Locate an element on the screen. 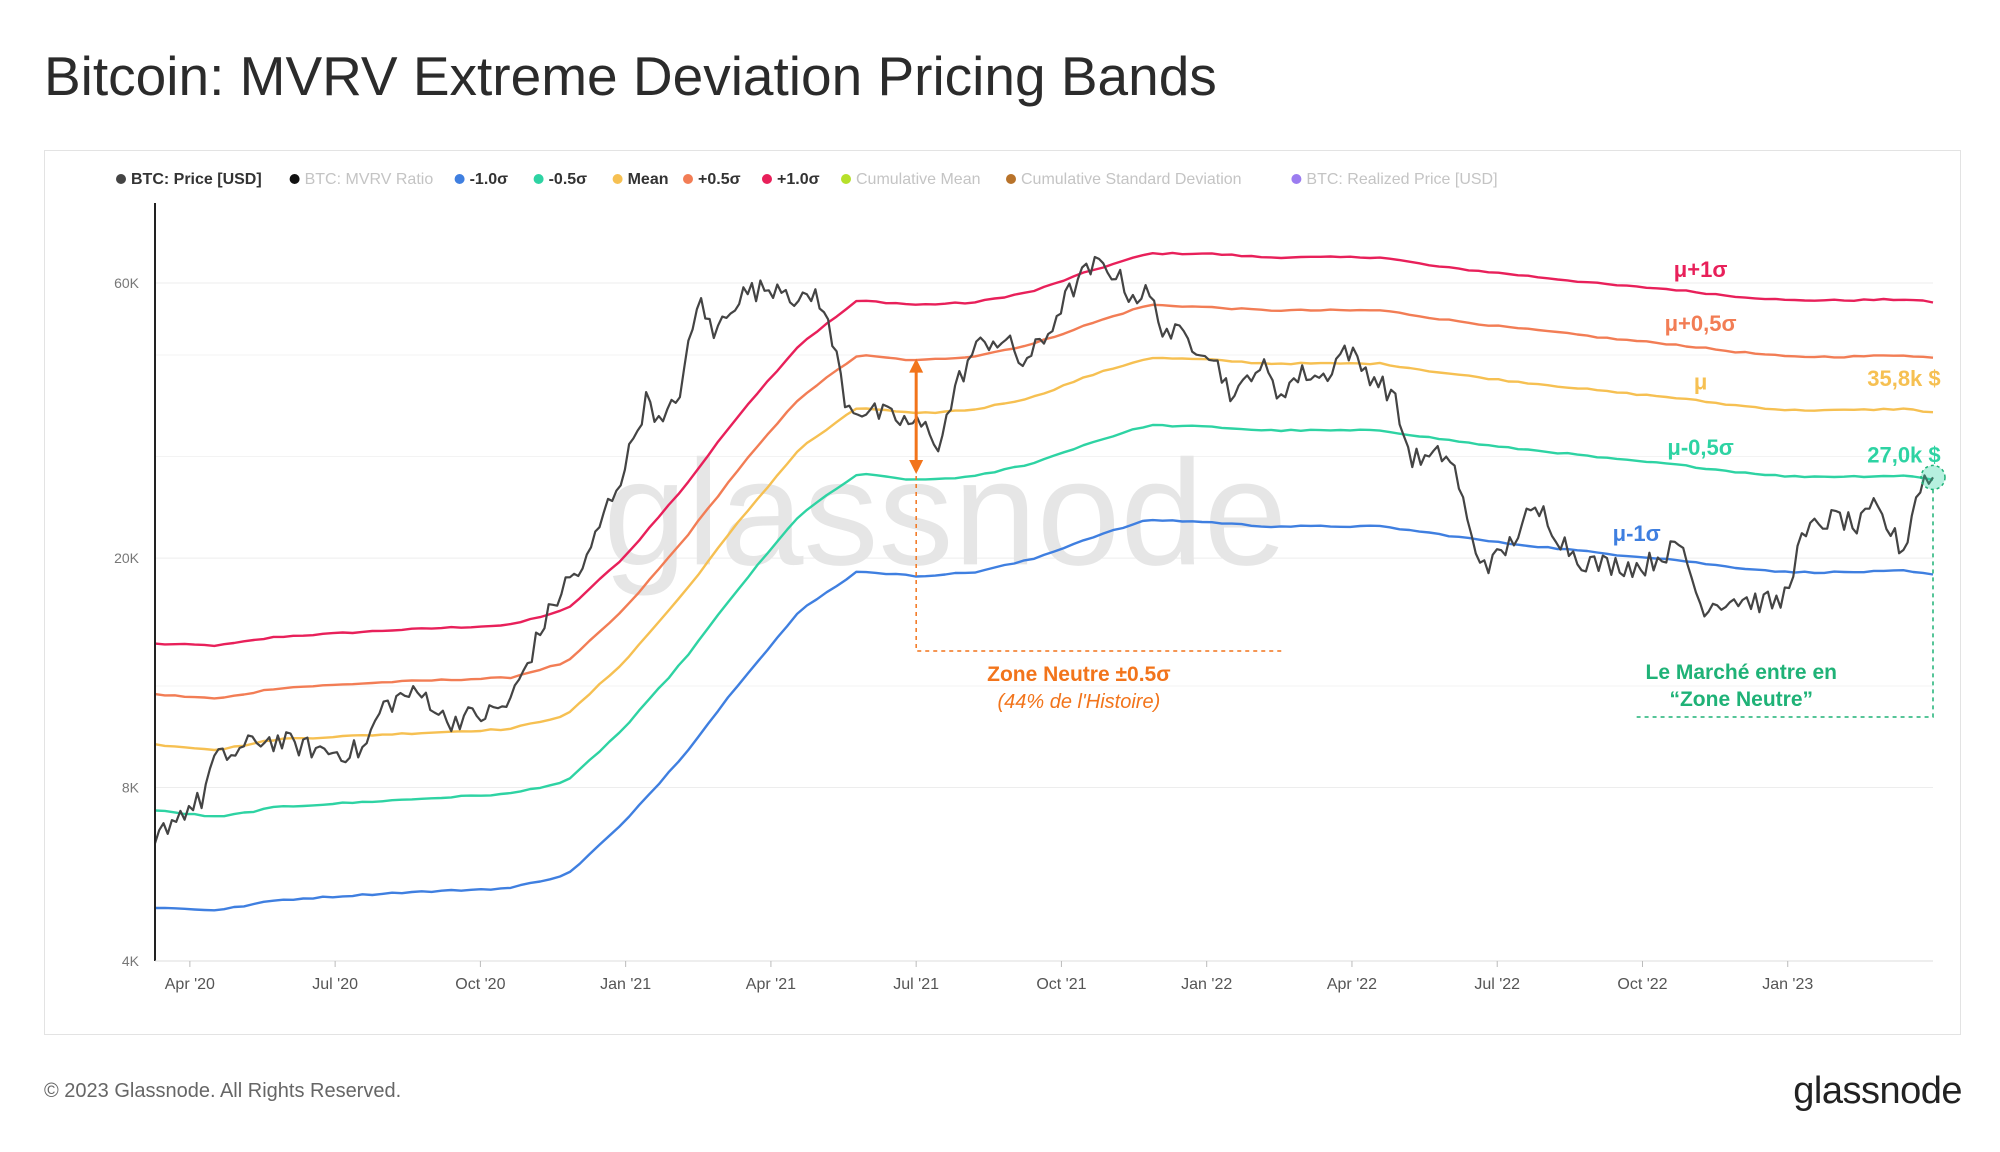  band-label: μ+0,5σ is located at coordinates (1701, 323).